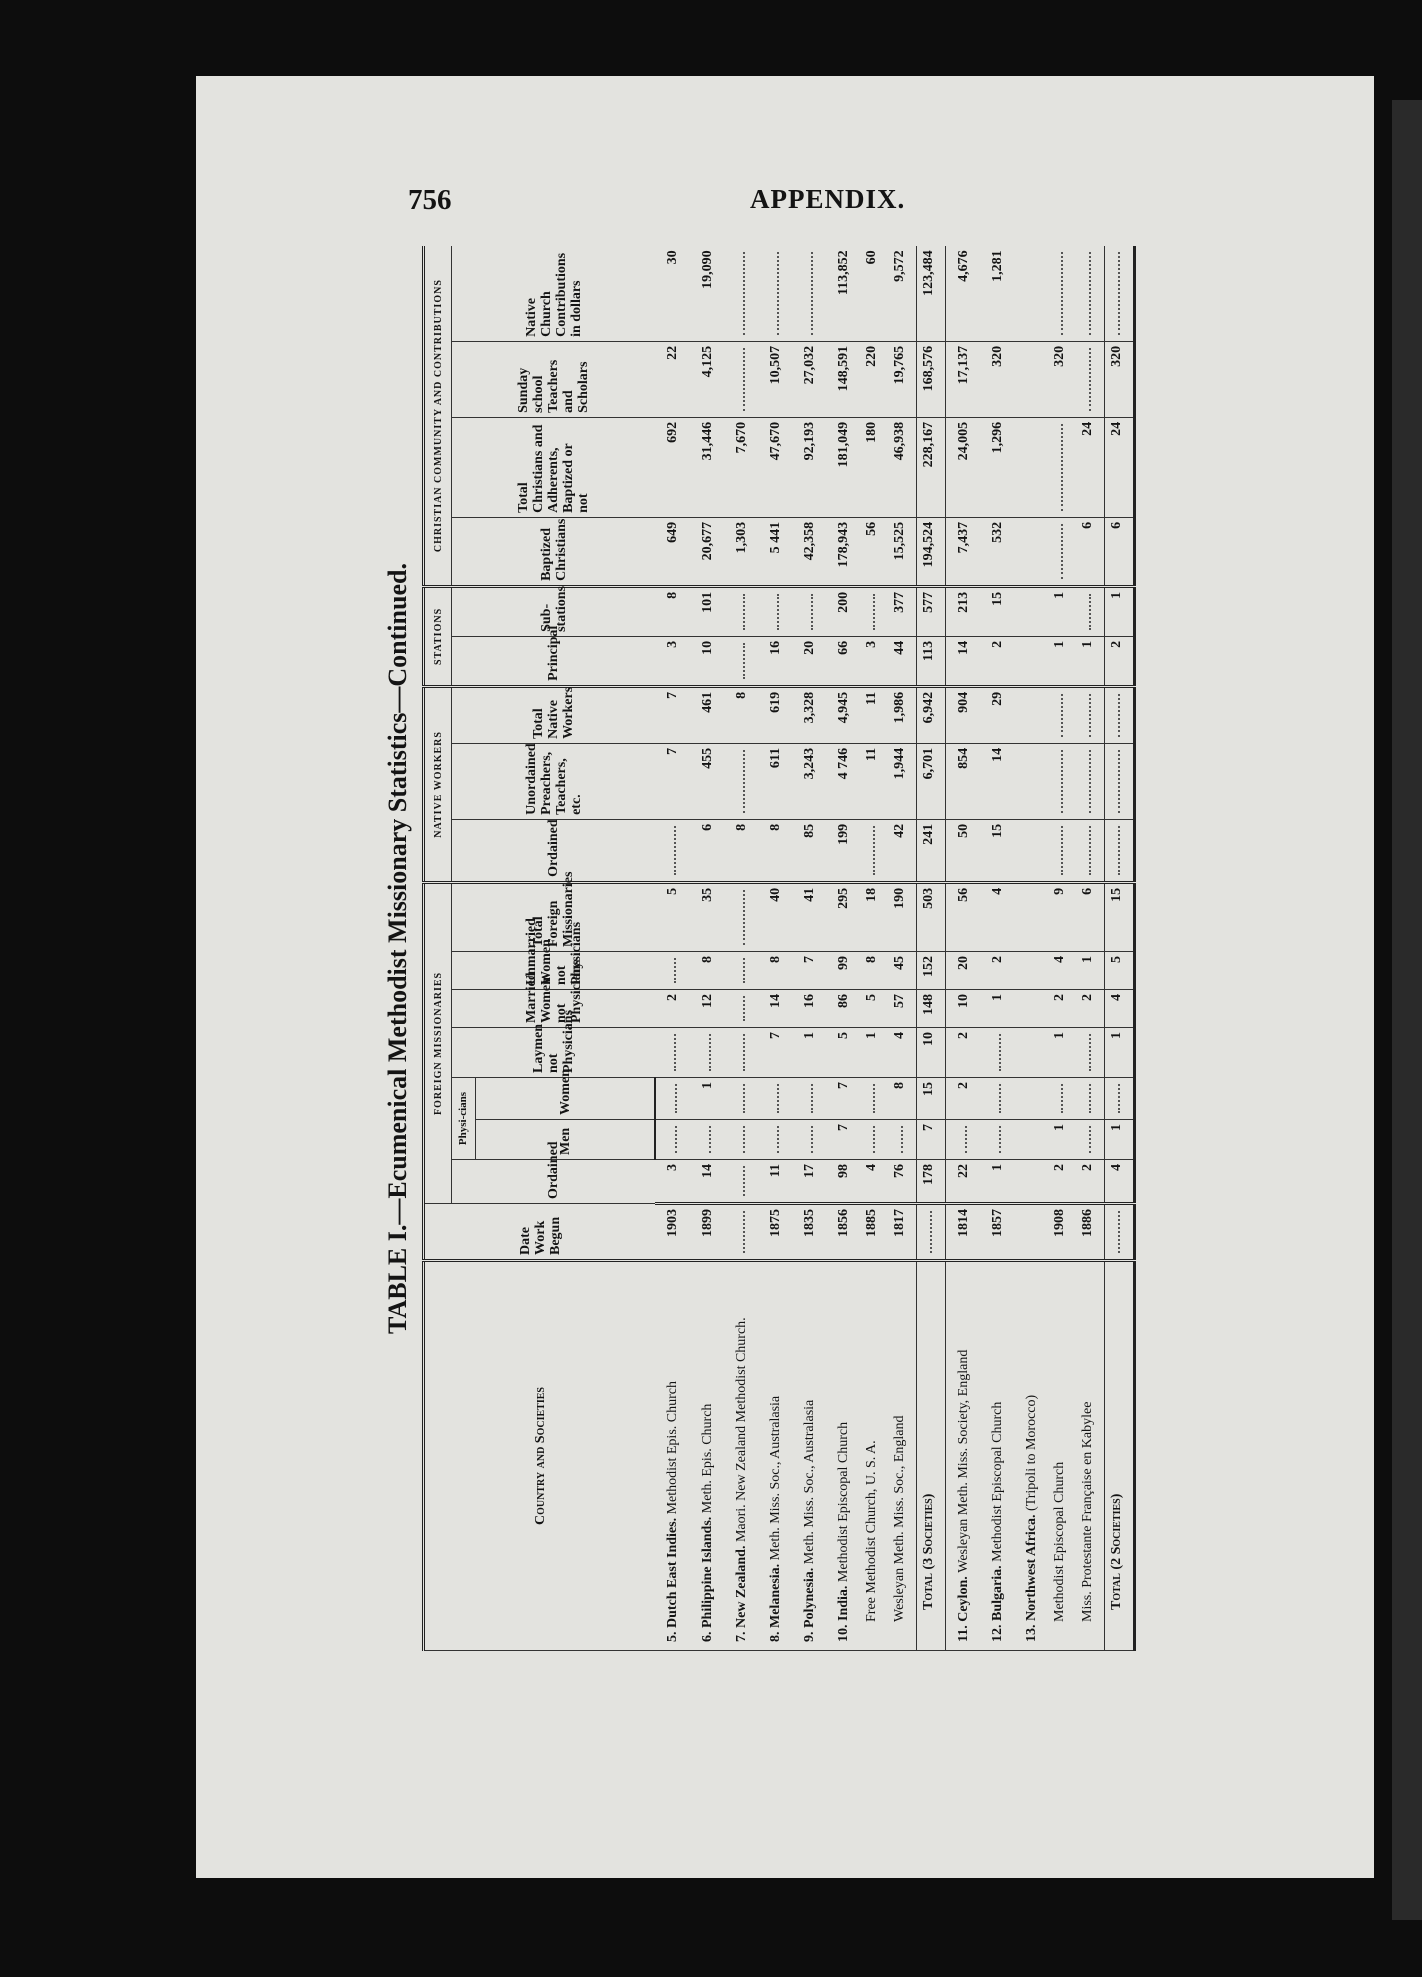  I want to click on cell-value: 30, so click(672, 257).